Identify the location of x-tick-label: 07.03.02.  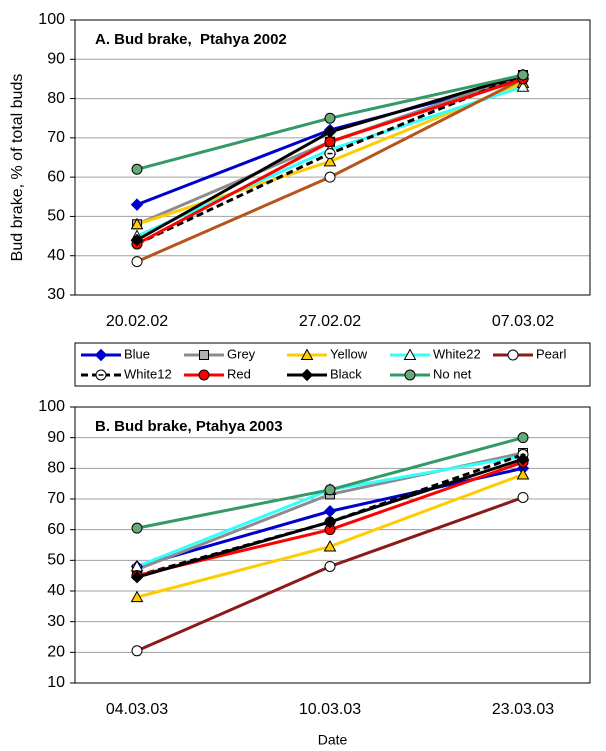
(523, 321).